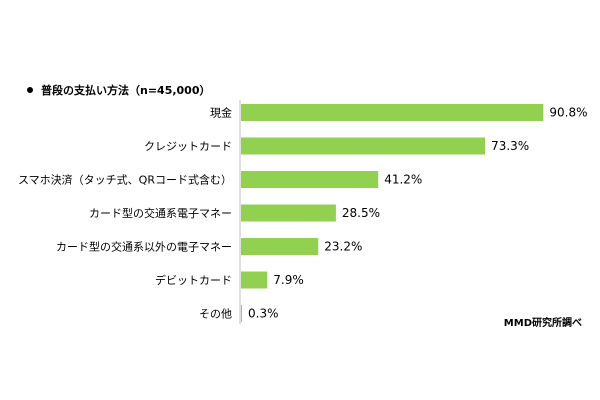  Describe the element at coordinates (193, 280) in the screenshot. I see `category-label: デビットカード` at that location.